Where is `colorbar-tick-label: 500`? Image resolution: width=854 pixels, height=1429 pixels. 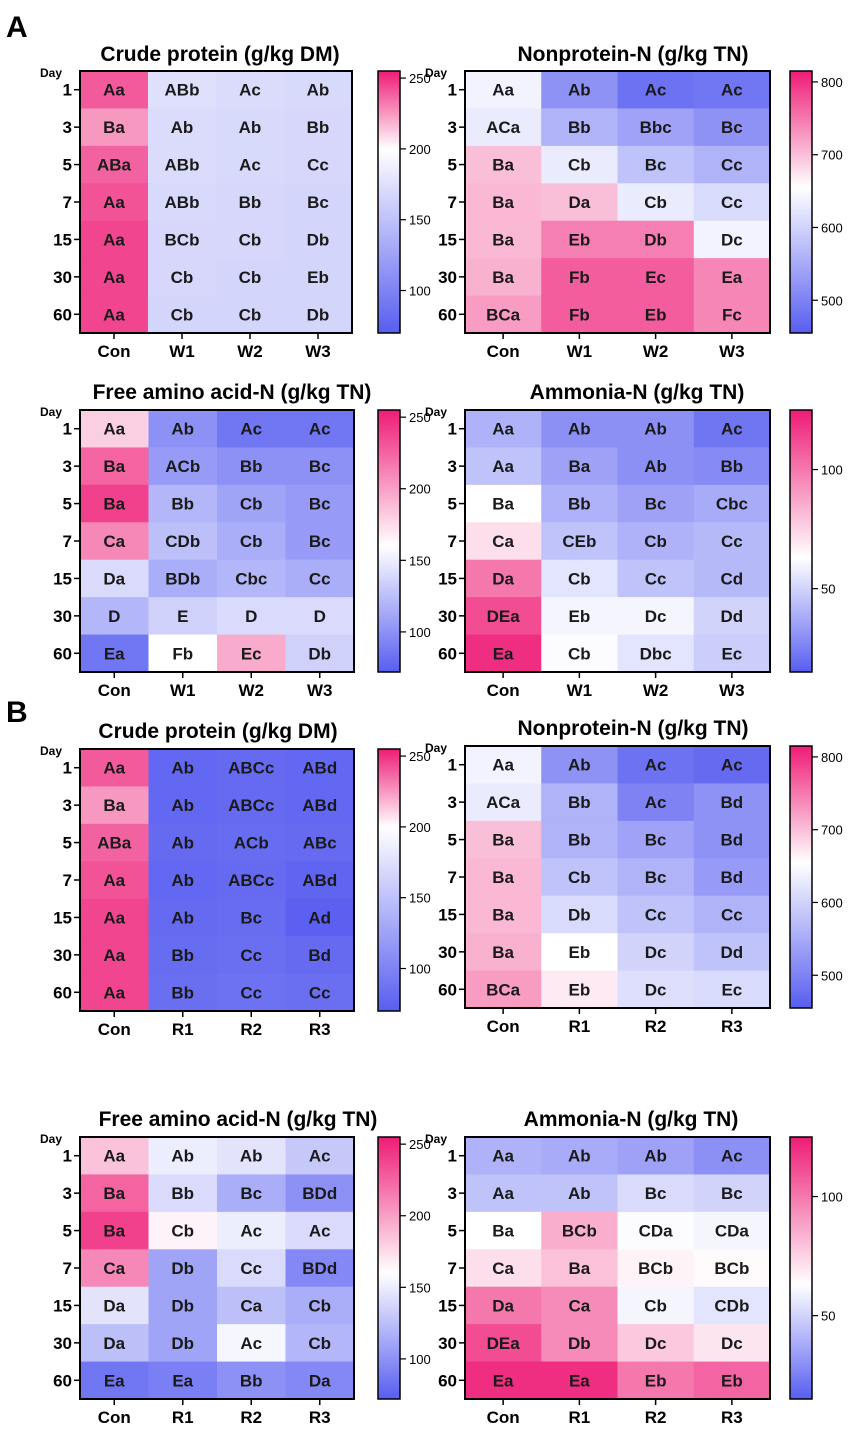 colorbar-tick-label: 500 is located at coordinates (832, 975).